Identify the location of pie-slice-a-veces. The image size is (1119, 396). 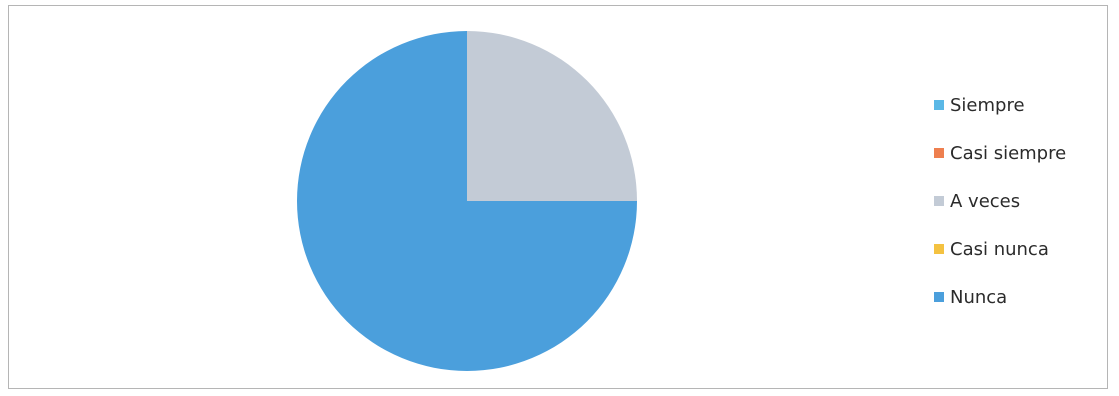
(552, 116).